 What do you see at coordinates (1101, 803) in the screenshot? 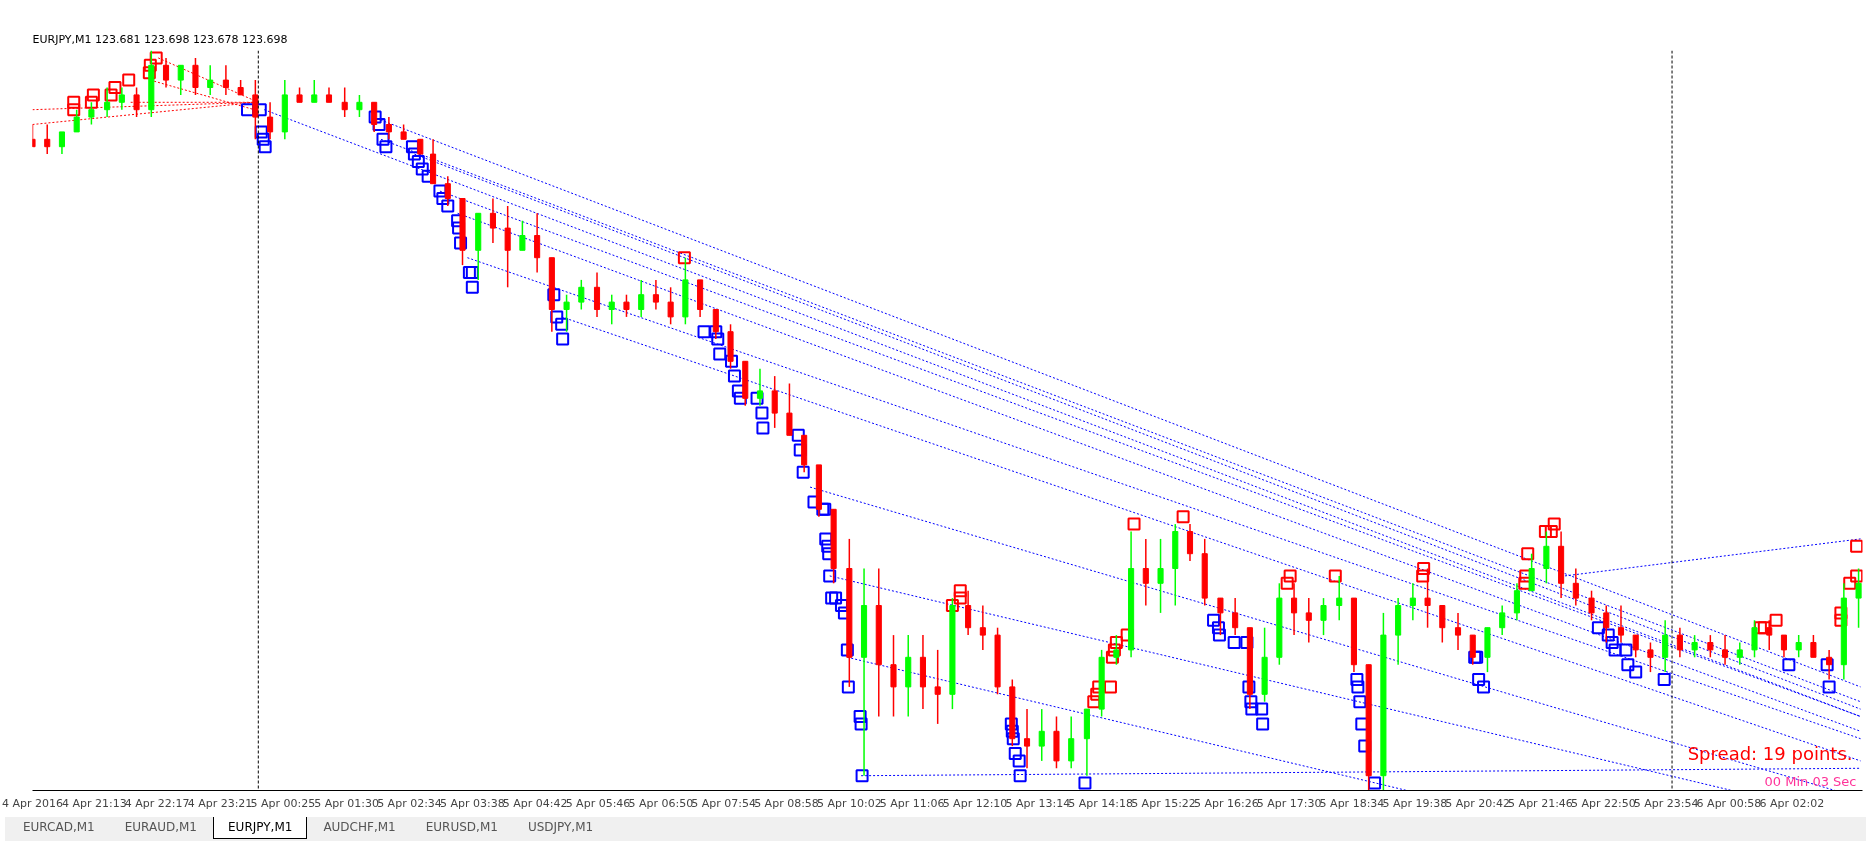
I see `x-tick-label: 5 Apr 14:18` at bounding box center [1101, 803].